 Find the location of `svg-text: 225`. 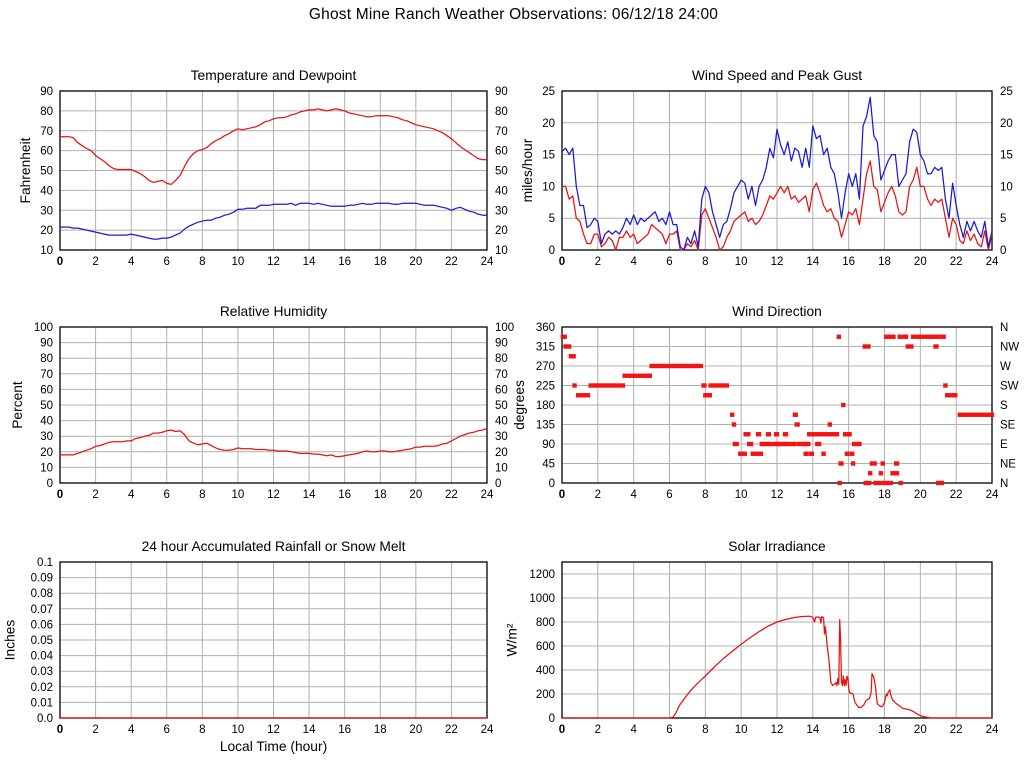

svg-text: 225 is located at coordinates (545, 387).